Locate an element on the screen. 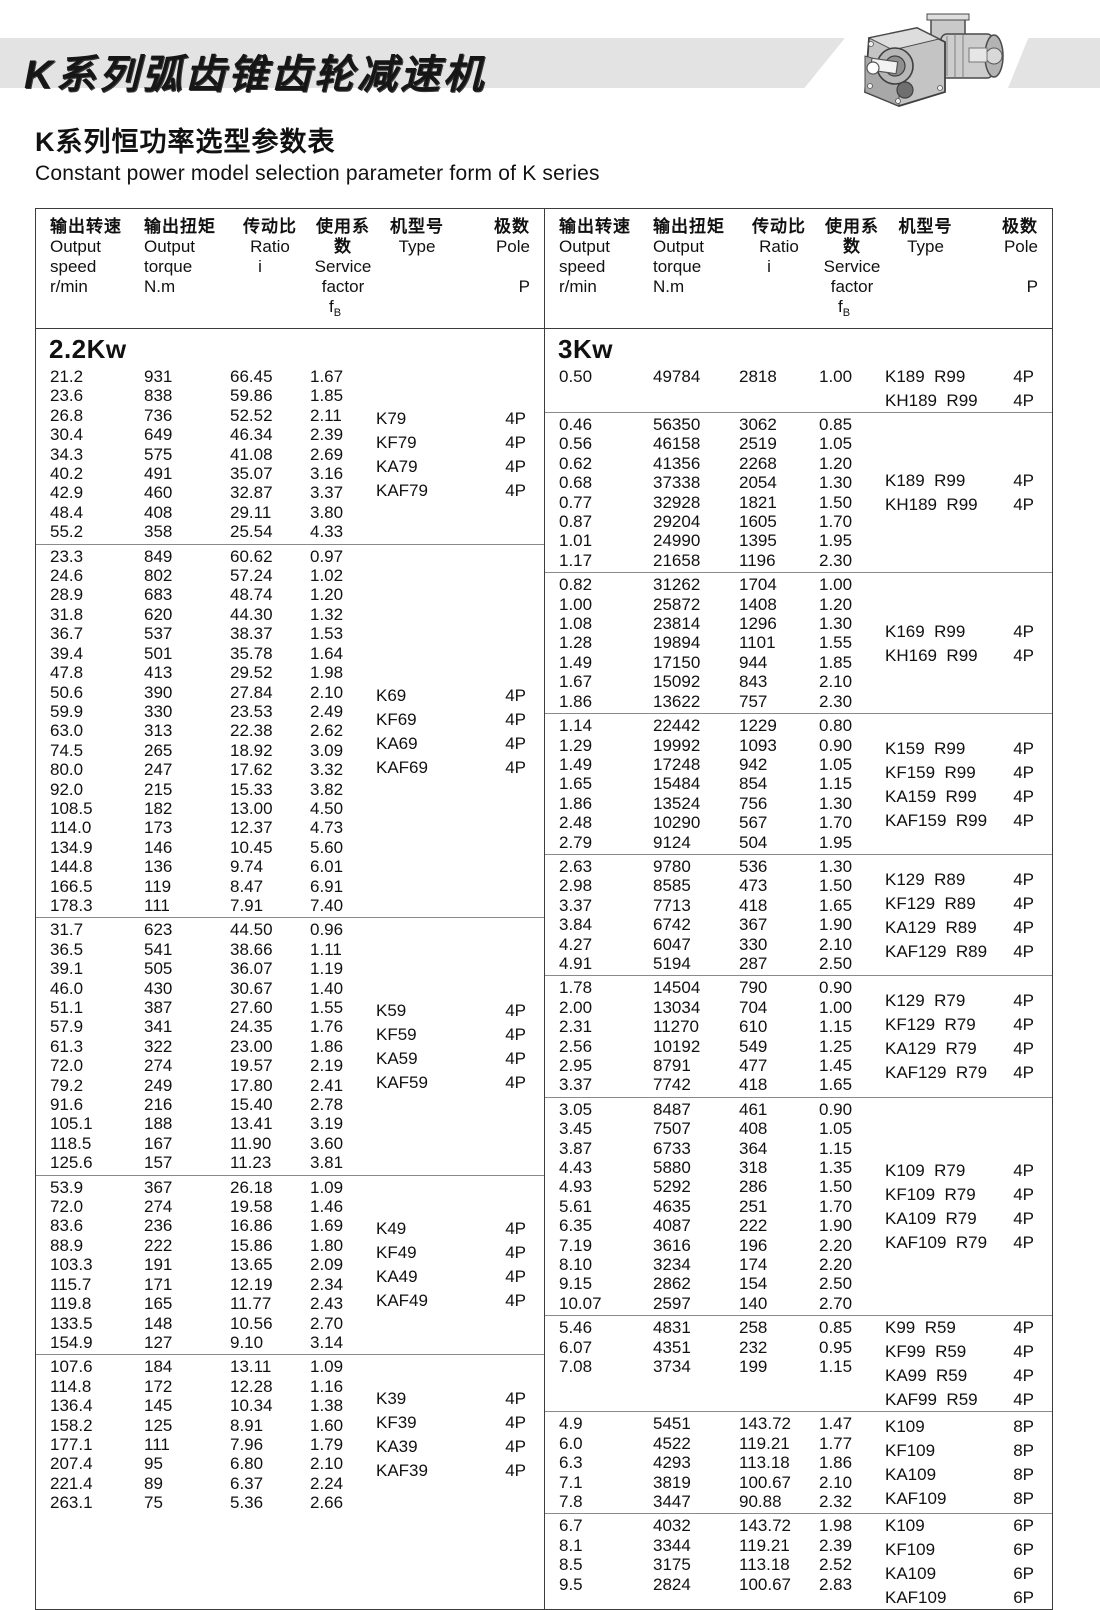 Image resolution: width=1100 pixels, height=1610 pixels. table-row: 6.0 4522 119.21 1.77 is located at coordinates (722, 1443).